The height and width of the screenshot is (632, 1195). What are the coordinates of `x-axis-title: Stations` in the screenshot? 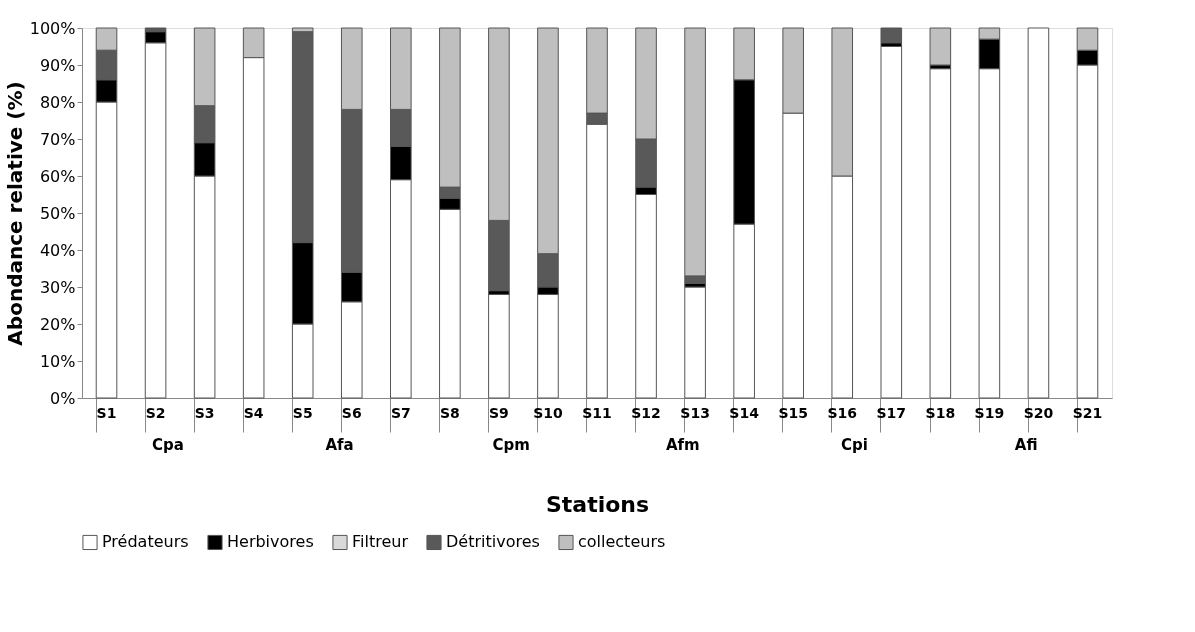 It's located at (597, 504).